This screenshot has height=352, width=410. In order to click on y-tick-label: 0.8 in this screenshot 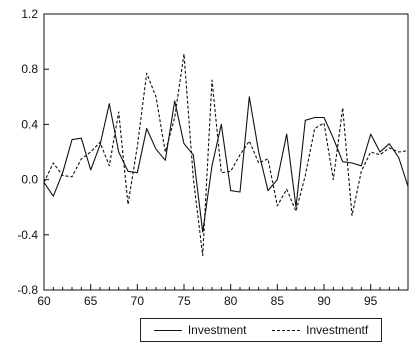, I will do `click(29, 69)`.